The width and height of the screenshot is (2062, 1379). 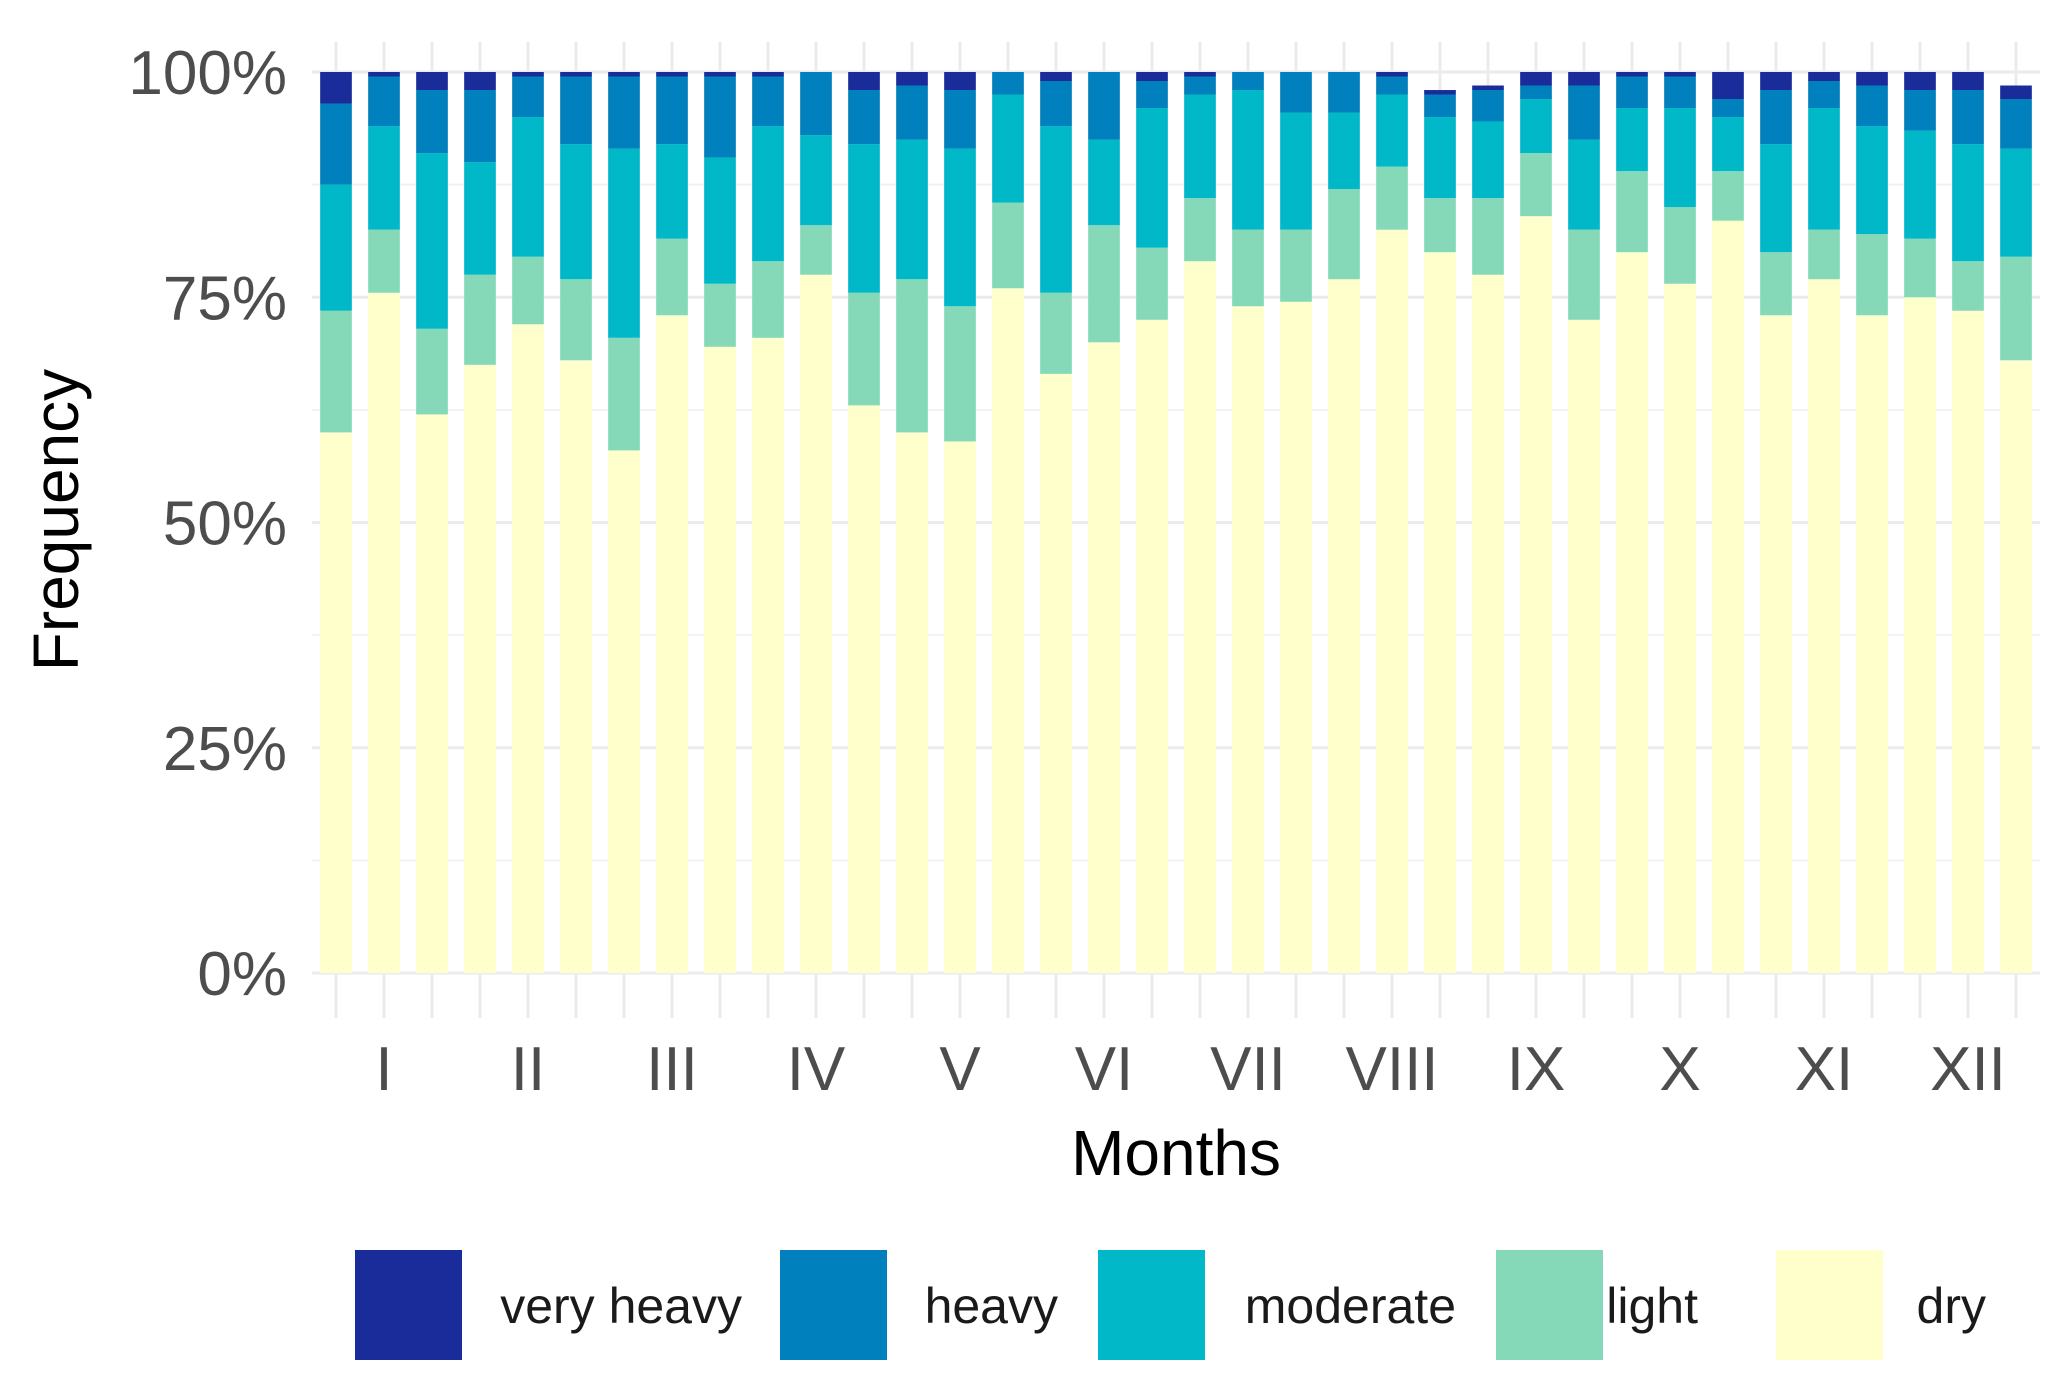 What do you see at coordinates (1170, 1305) in the screenshot?
I see `legend: very heavy heavy moderate light dry` at bounding box center [1170, 1305].